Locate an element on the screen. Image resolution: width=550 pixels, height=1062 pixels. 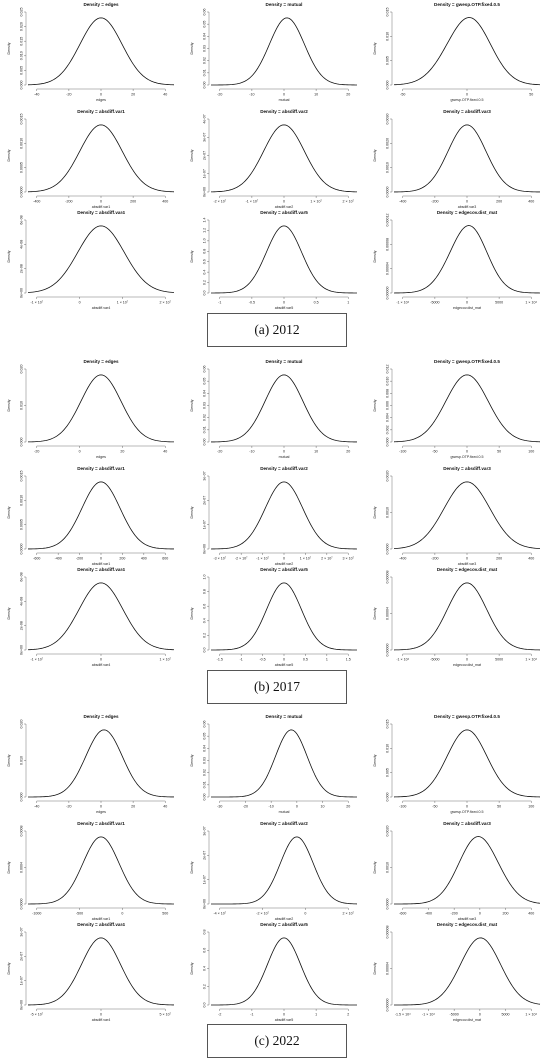
y-tick-label: 0.008 is located at coordinates (388, 393).